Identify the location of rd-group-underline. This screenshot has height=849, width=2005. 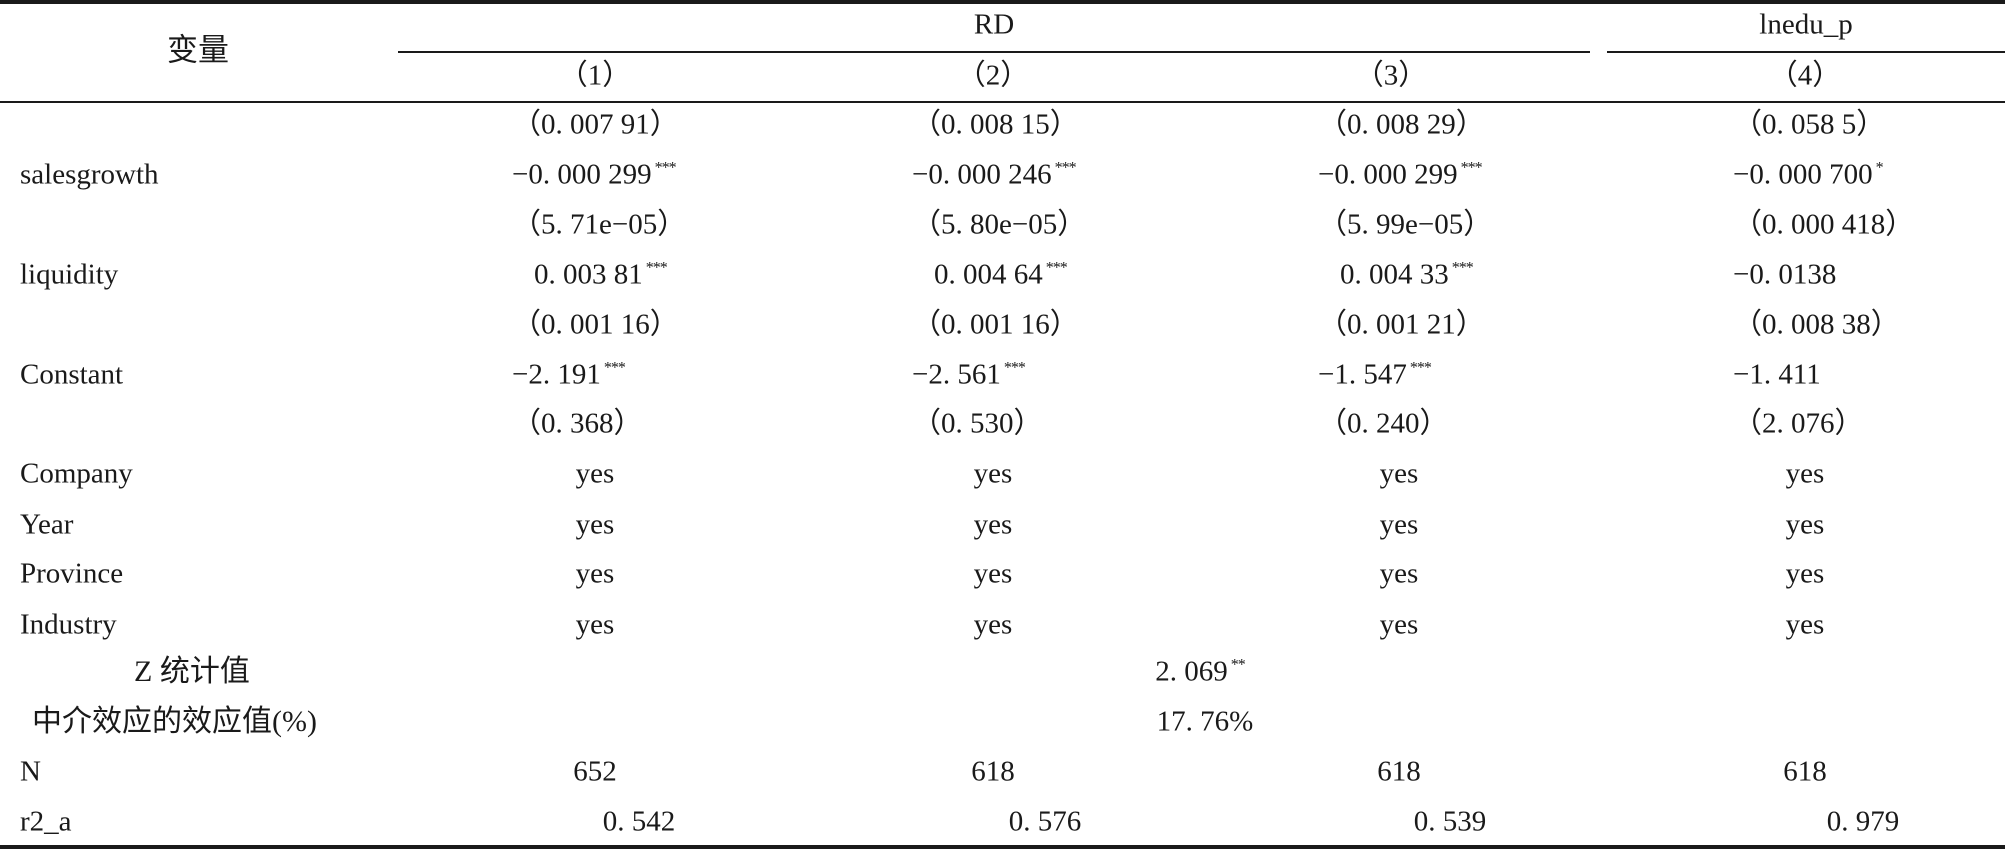
(994, 52).